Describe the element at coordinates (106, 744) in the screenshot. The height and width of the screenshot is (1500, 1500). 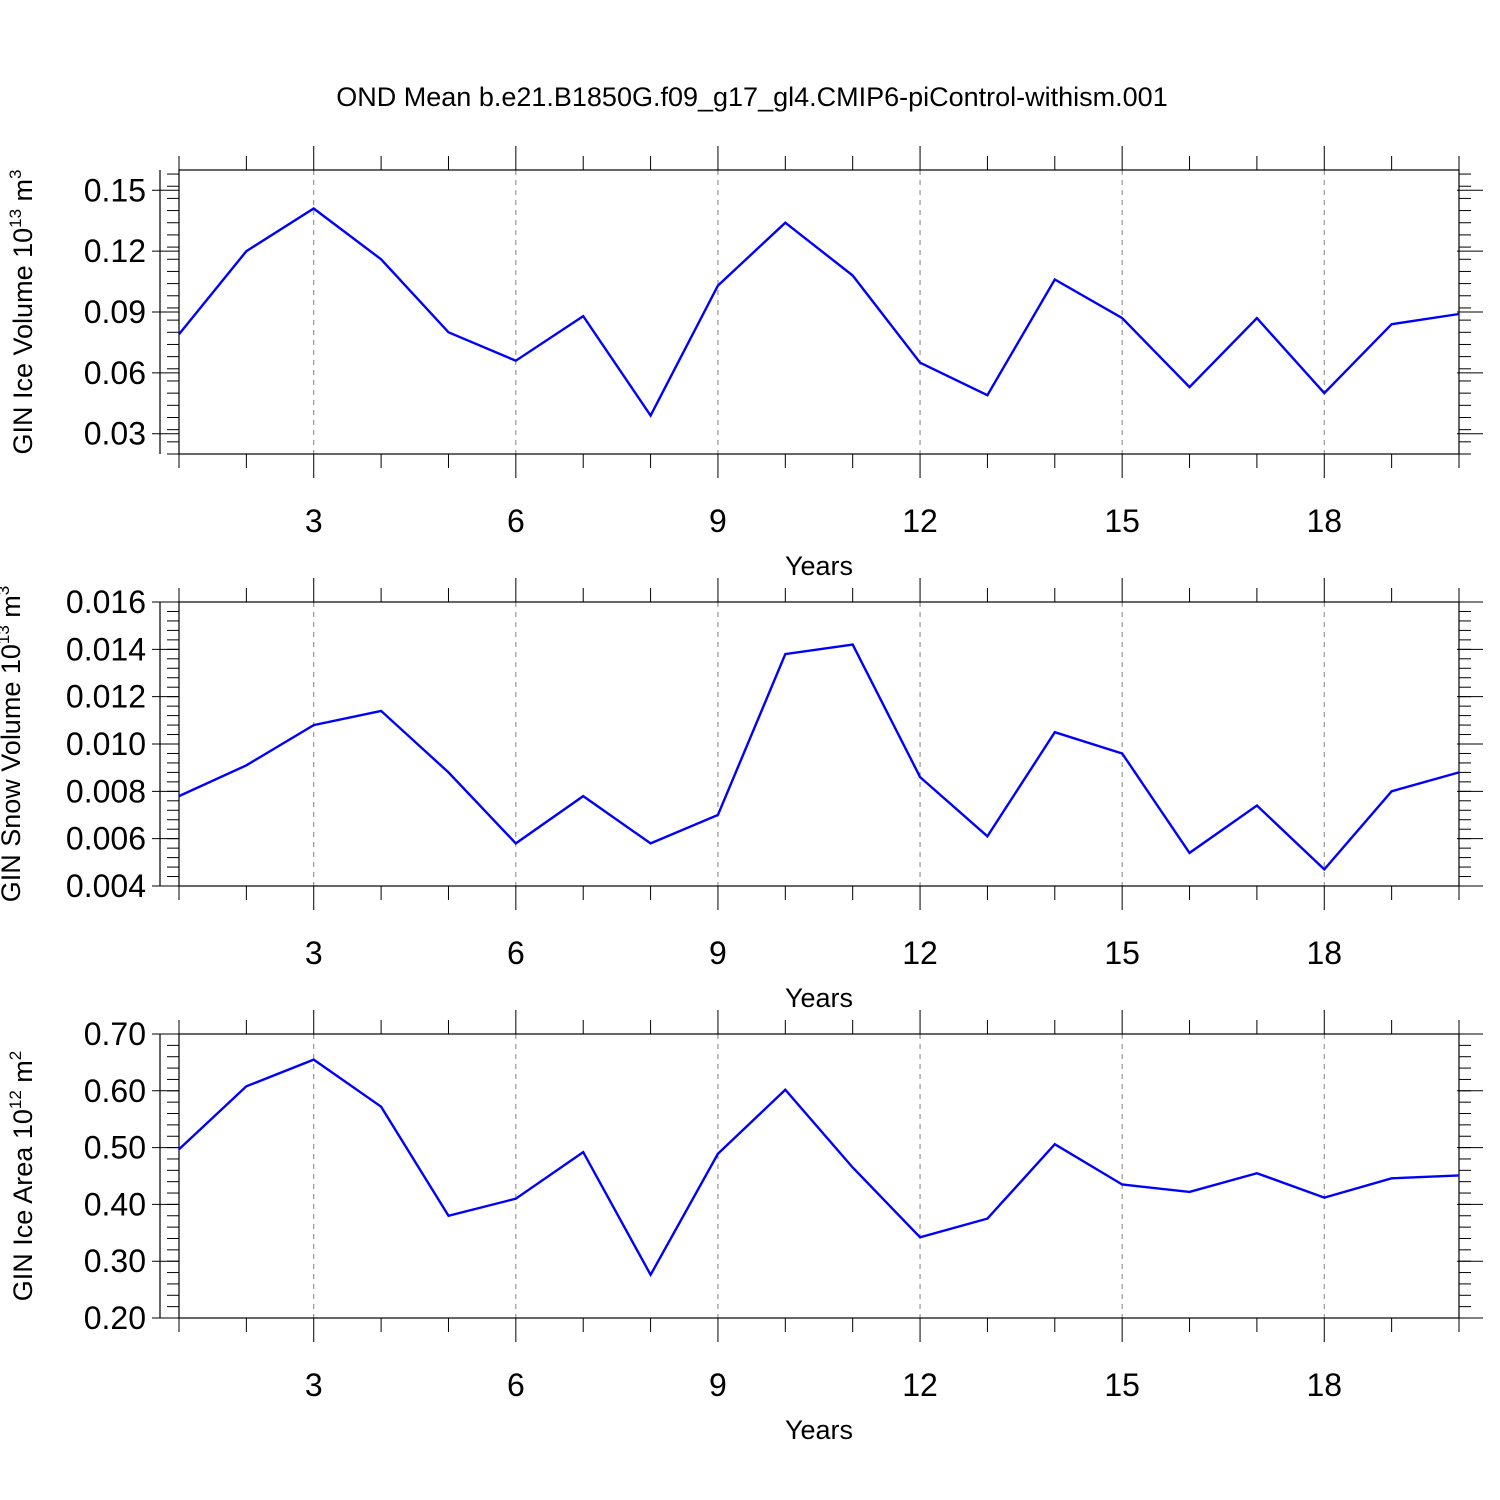
I see `y-tick-label: 0.010` at that location.